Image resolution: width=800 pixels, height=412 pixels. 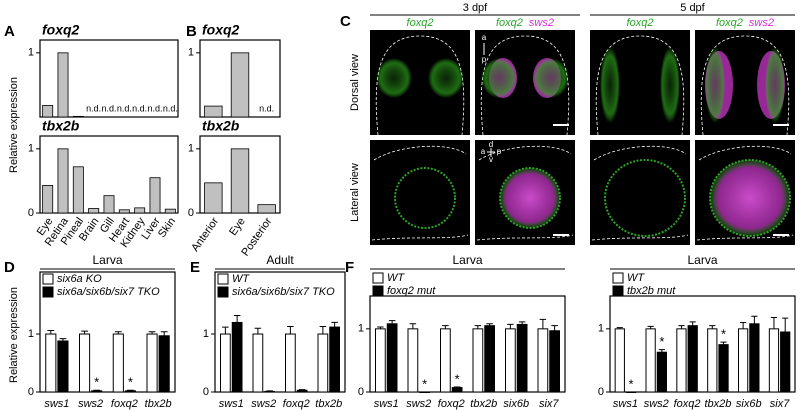 What do you see at coordinates (484, 37) in the screenshot?
I see `orientation-label: a` at bounding box center [484, 37].